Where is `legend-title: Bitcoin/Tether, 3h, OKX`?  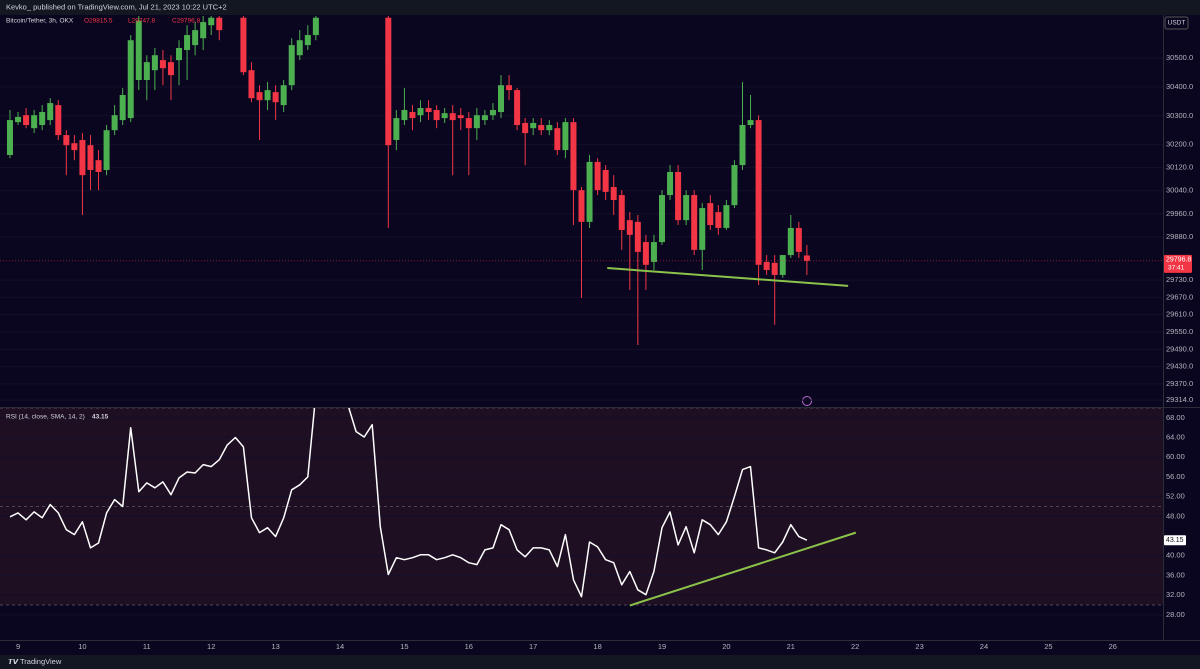
legend-title: Bitcoin/Tether, 3h, OKX is located at coordinates (40, 21).